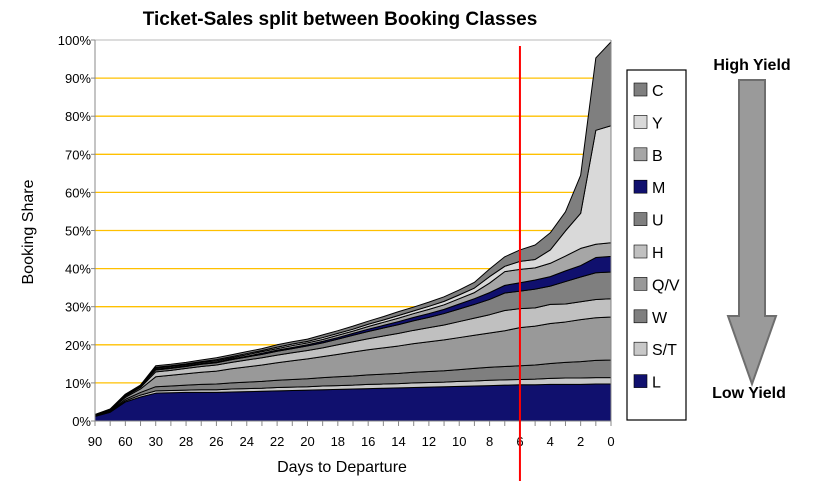 The height and width of the screenshot is (481, 814). I want to click on y-tick-label: 60%, so click(78, 192).